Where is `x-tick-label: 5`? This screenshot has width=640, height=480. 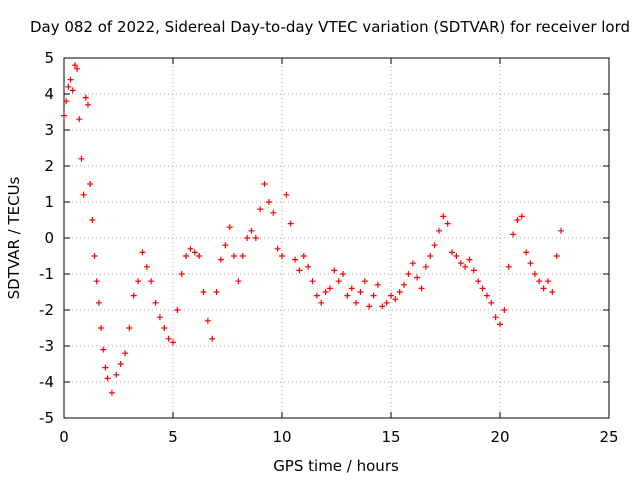
x-tick-label: 5 is located at coordinates (173, 437).